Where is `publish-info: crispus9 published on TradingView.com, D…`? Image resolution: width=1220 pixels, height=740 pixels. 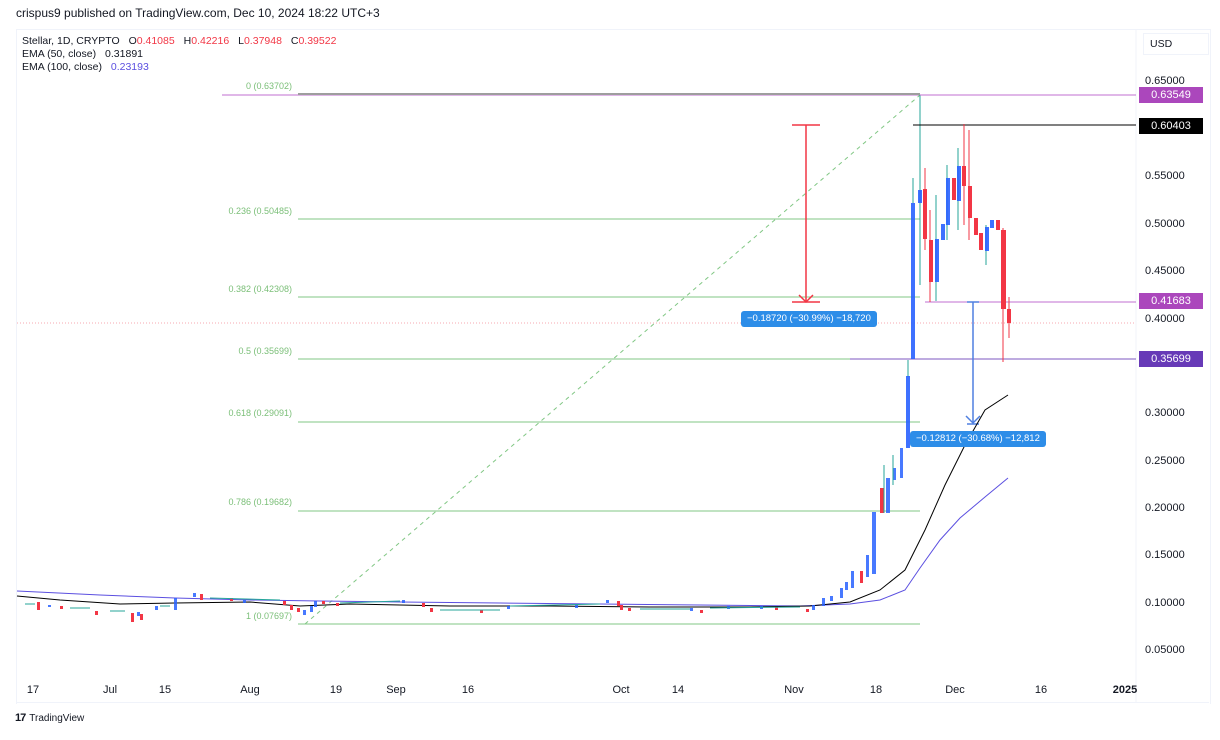 publish-info: crispus9 published on TradingView.com, D… is located at coordinates (198, 13).